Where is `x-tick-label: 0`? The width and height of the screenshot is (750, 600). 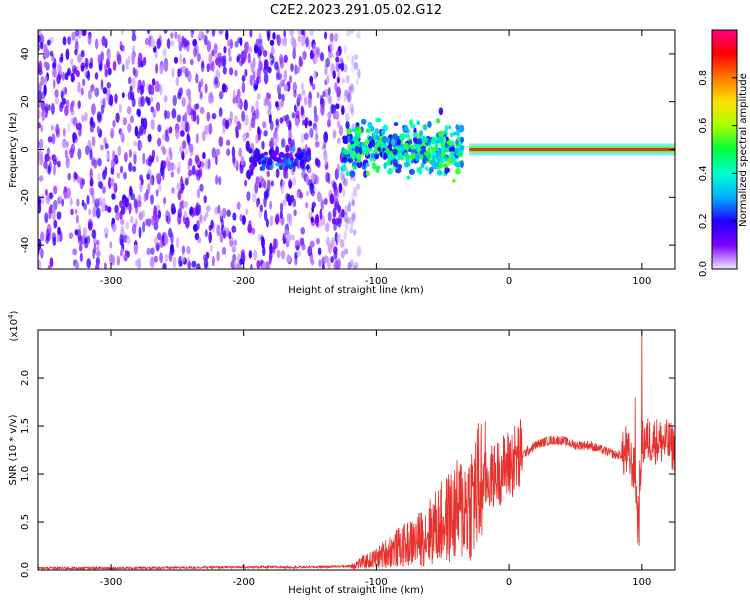 x-tick-label: 0 is located at coordinates (509, 582).